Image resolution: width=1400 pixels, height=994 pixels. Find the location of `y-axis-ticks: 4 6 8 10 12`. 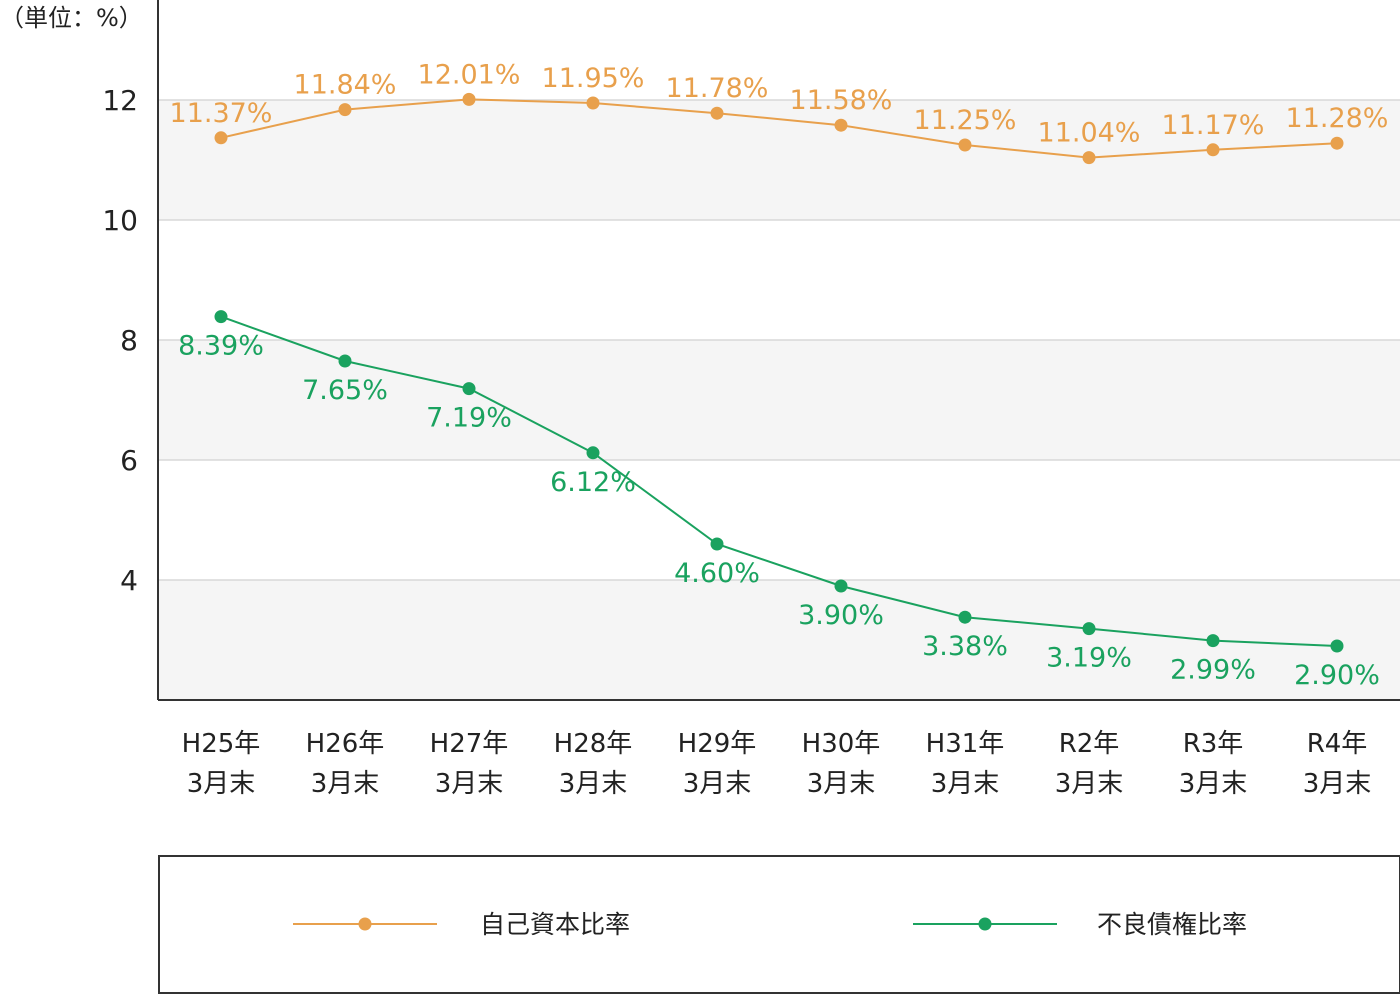

y-axis-ticks: 4 6 8 10 12 is located at coordinates (120, 340).